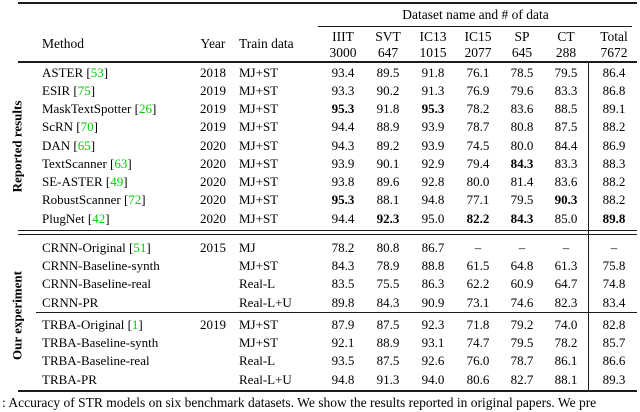  What do you see at coordinates (140, 247) in the screenshot?
I see `citation-link: 51` at bounding box center [140, 247].